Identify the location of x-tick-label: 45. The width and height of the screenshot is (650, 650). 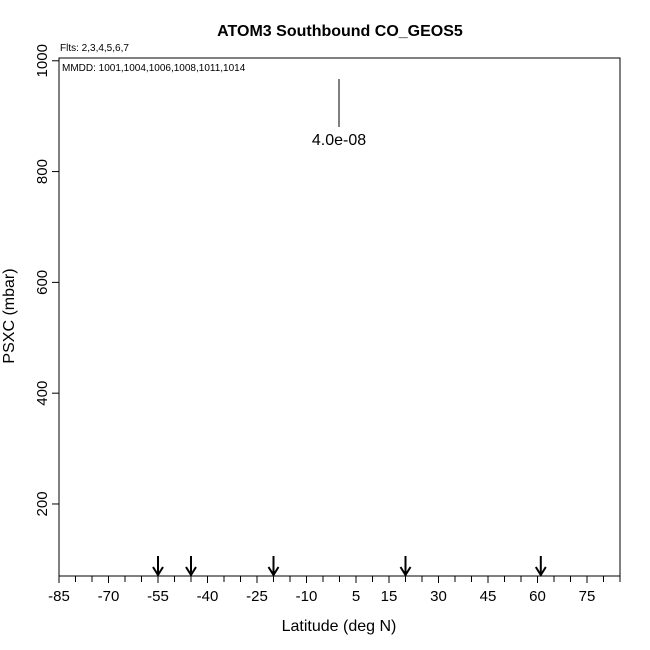
(488, 596).